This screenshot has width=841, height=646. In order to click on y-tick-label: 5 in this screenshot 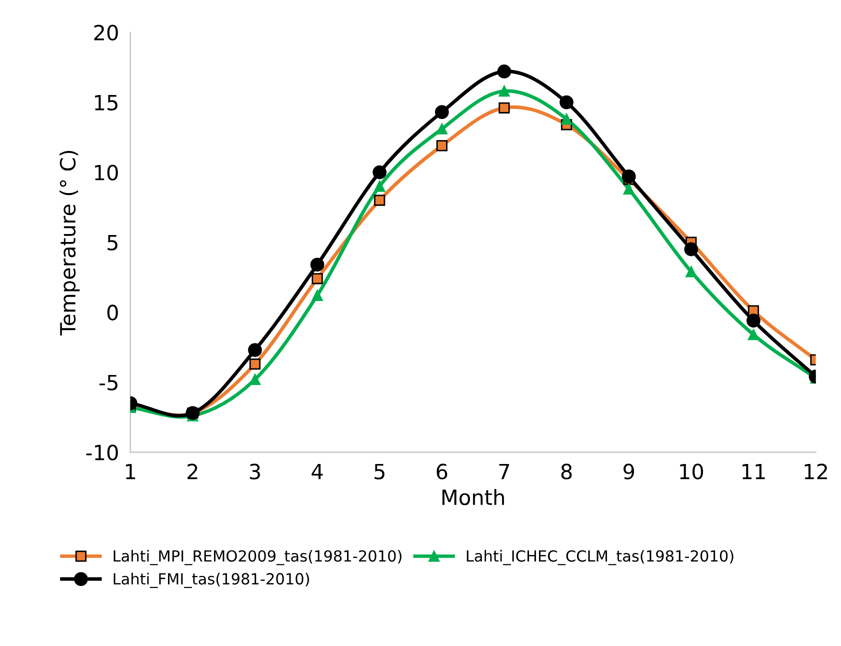, I will do `click(113, 242)`.